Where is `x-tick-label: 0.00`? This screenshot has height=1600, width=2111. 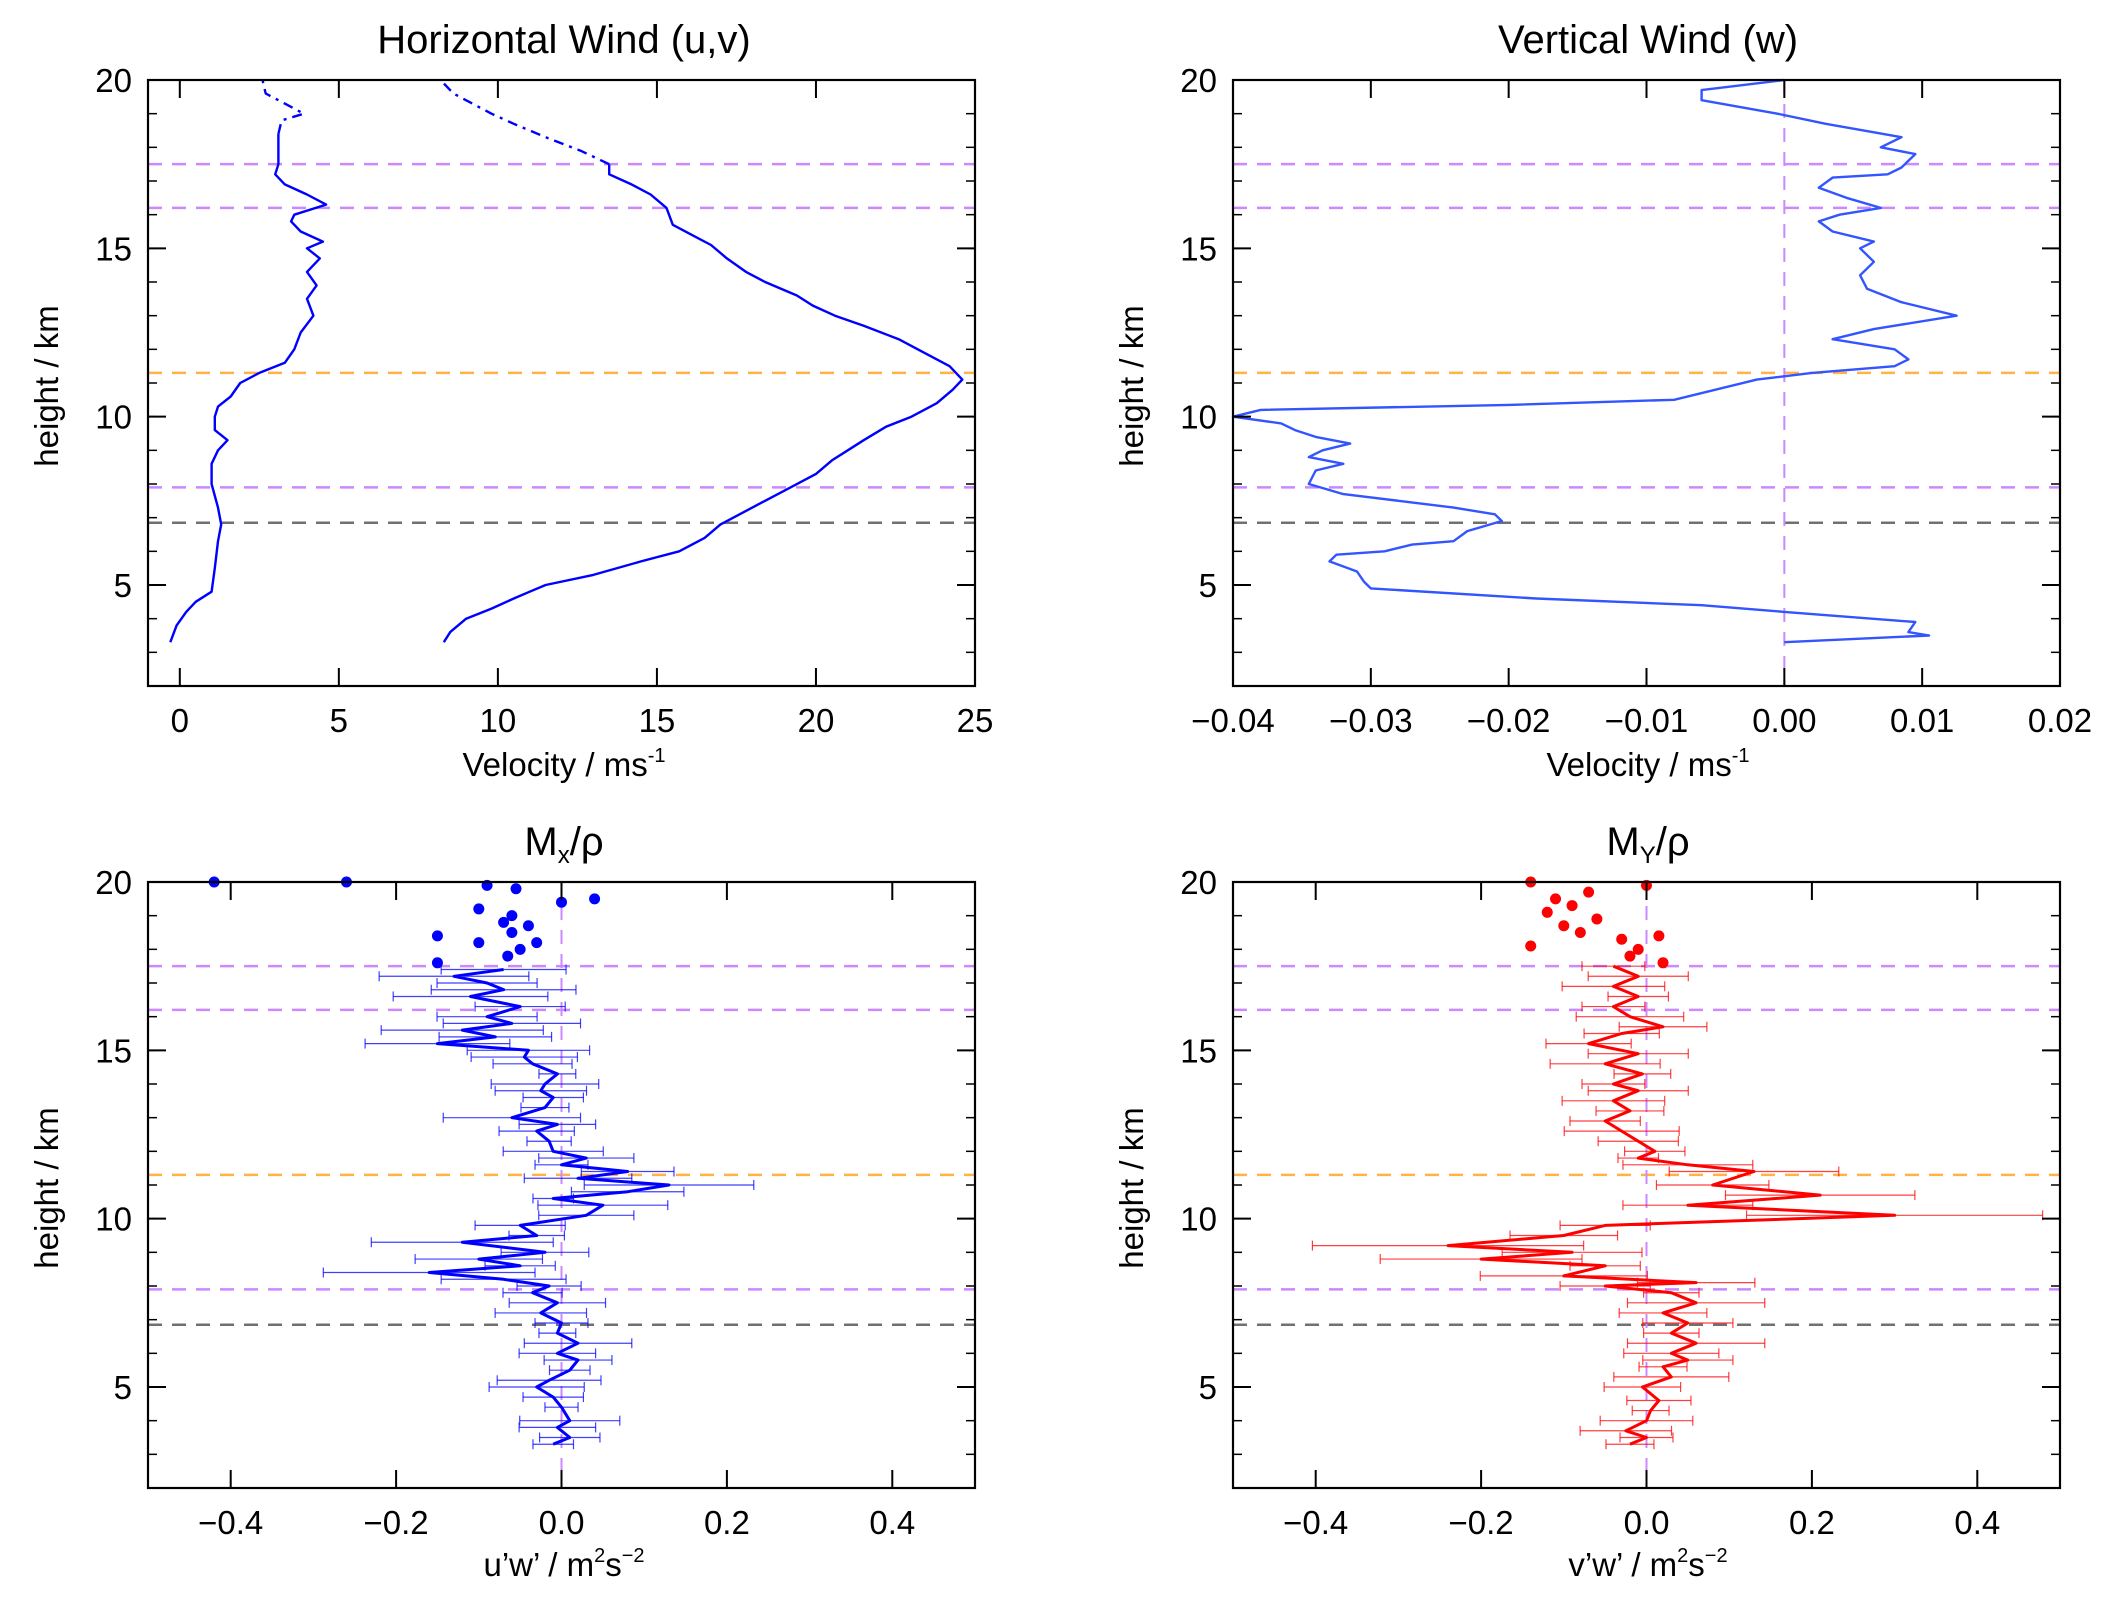
x-tick-label: 0.00 is located at coordinates (1784, 720).